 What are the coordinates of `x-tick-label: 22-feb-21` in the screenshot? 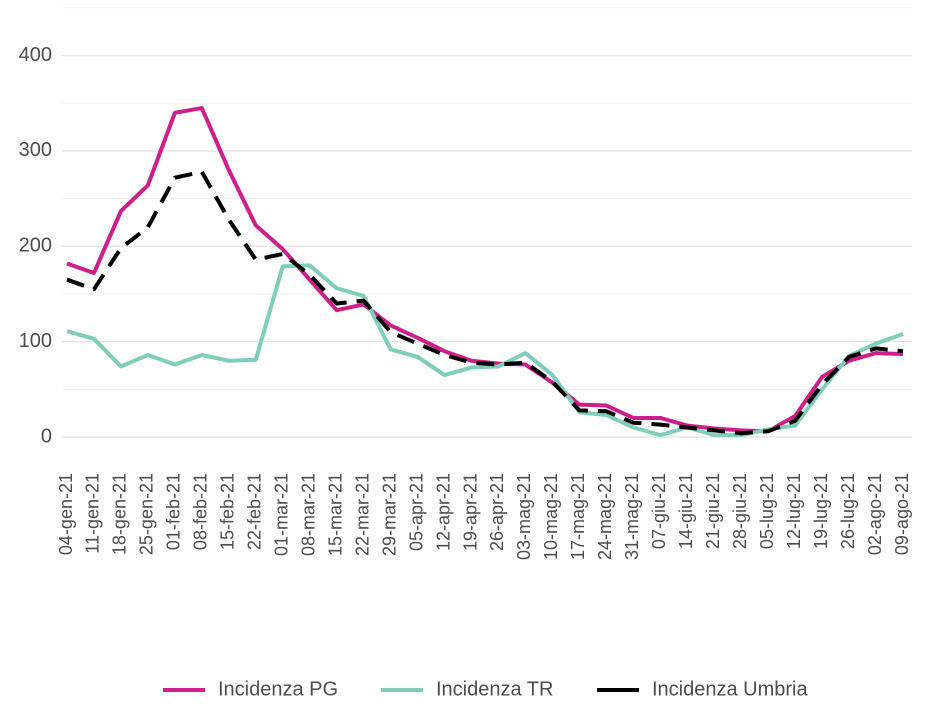 It's located at (255, 511).